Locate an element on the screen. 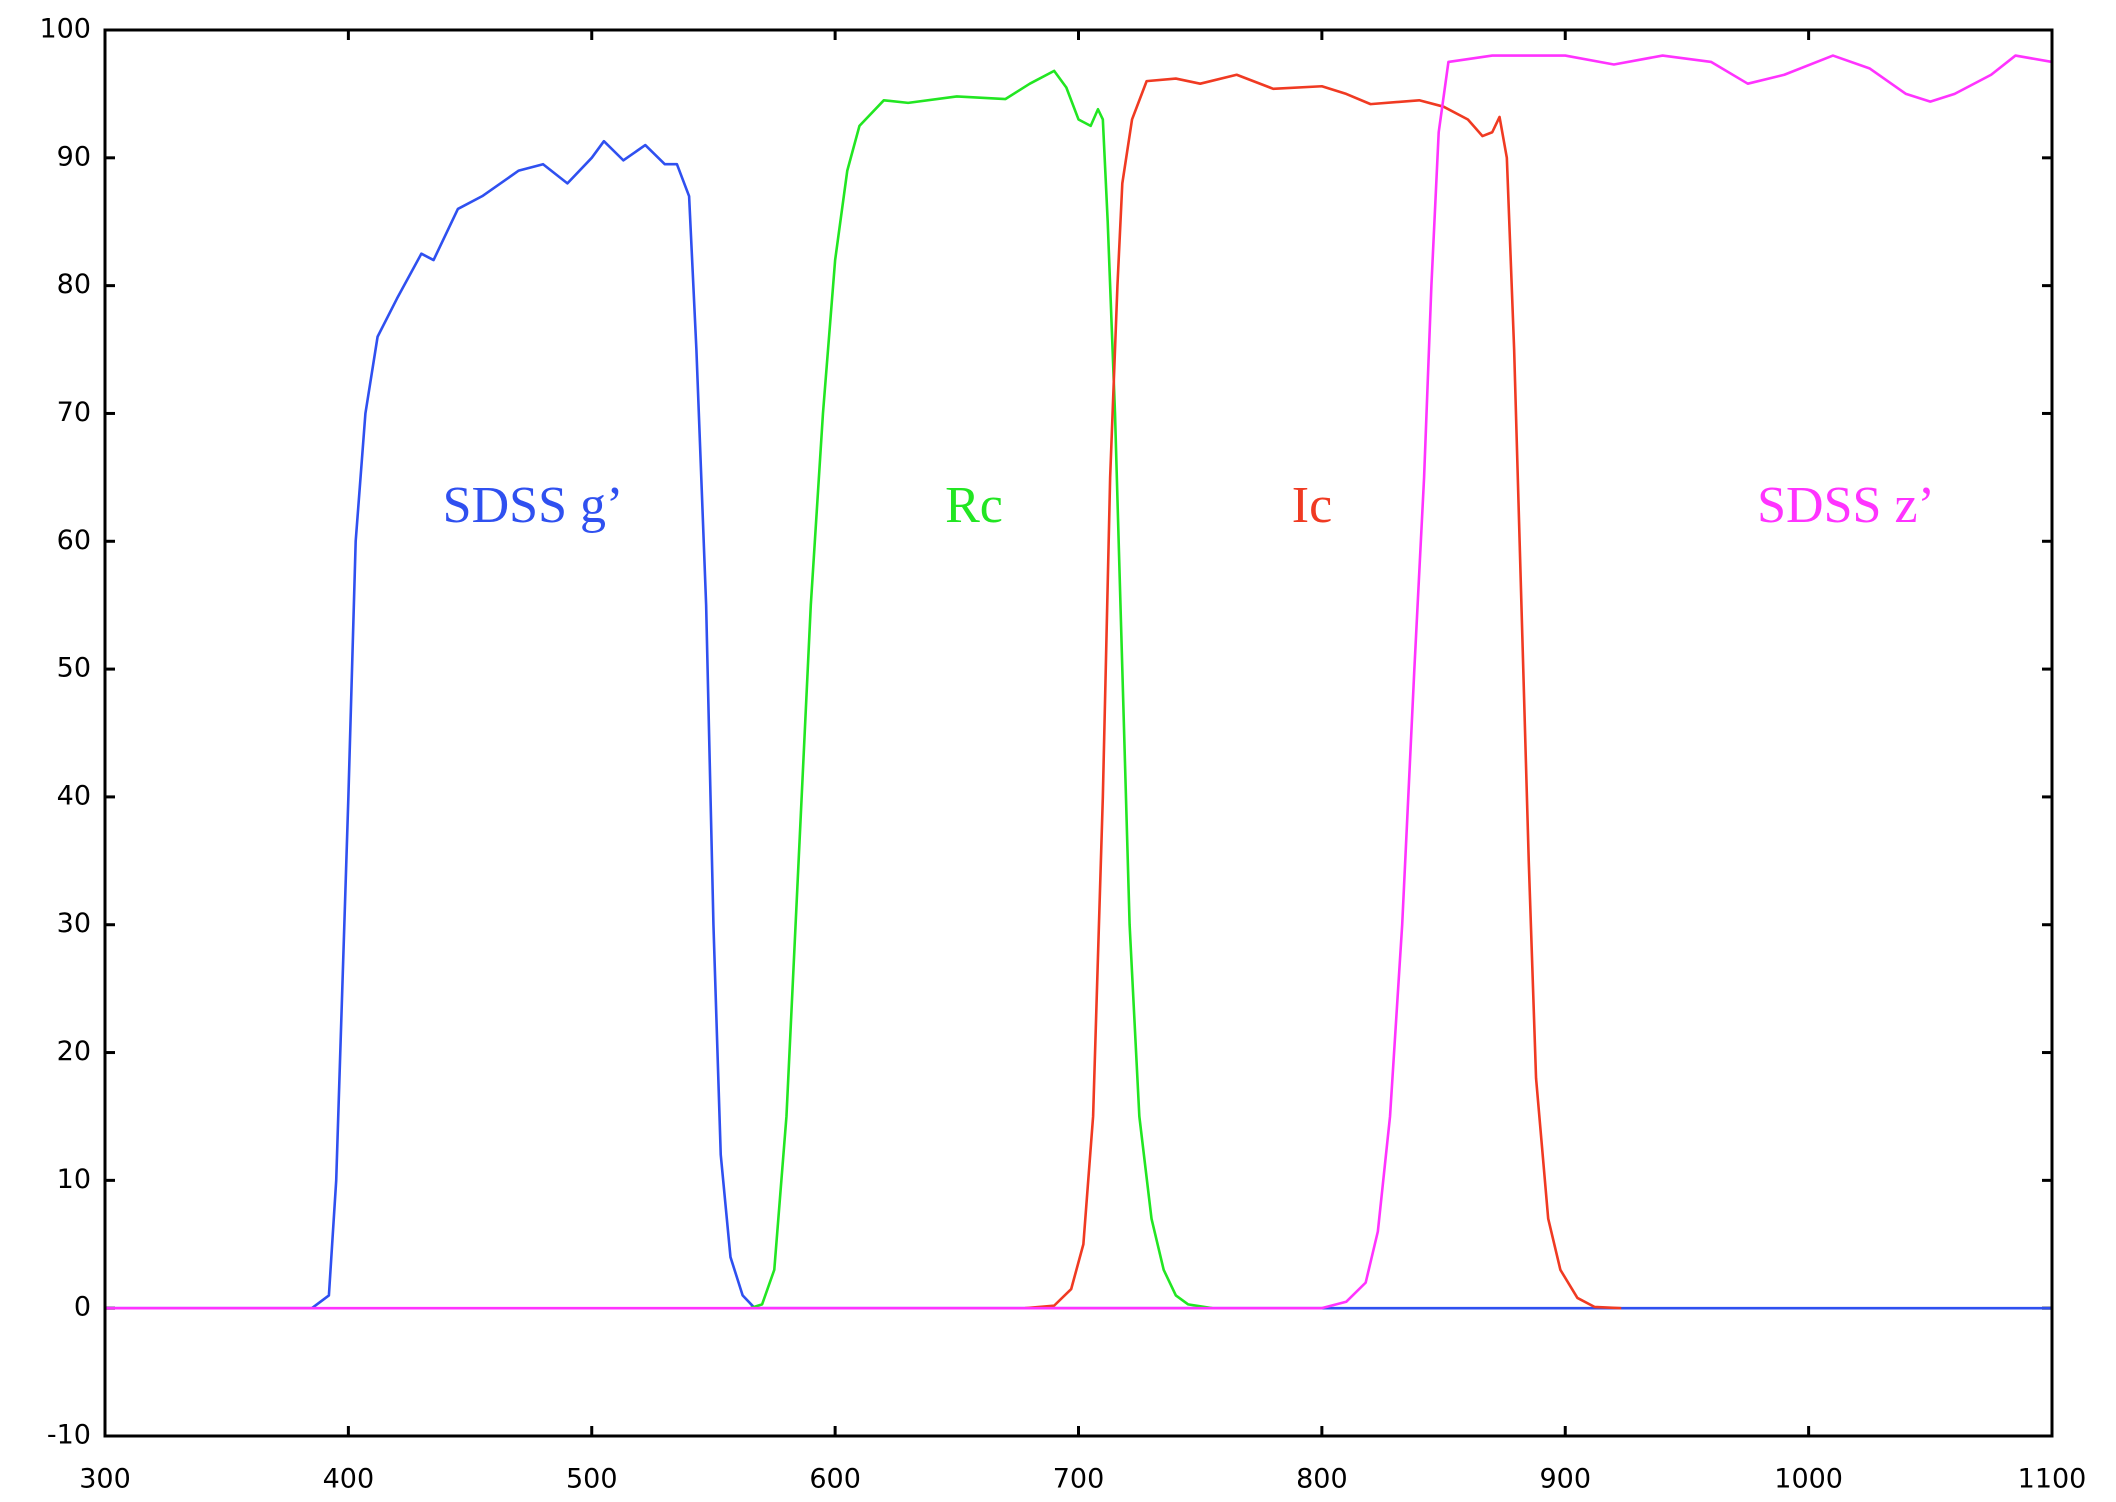  y-tick-label: 100 is located at coordinates (65, 29).